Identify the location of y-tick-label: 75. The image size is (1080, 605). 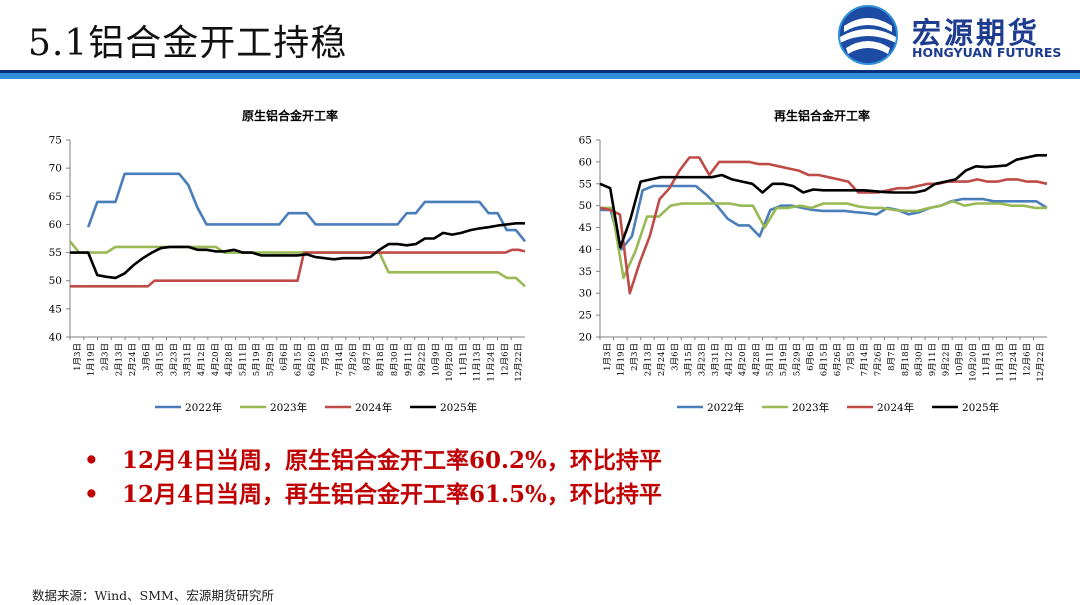
(55, 141).